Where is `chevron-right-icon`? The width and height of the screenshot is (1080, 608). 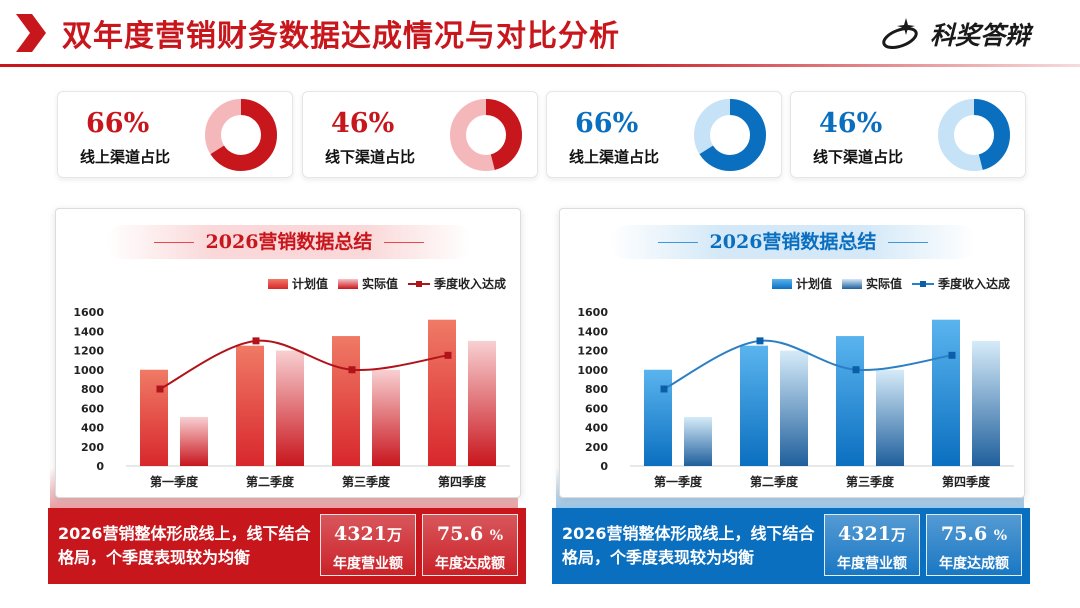
chevron-right-icon is located at coordinates (31, 33).